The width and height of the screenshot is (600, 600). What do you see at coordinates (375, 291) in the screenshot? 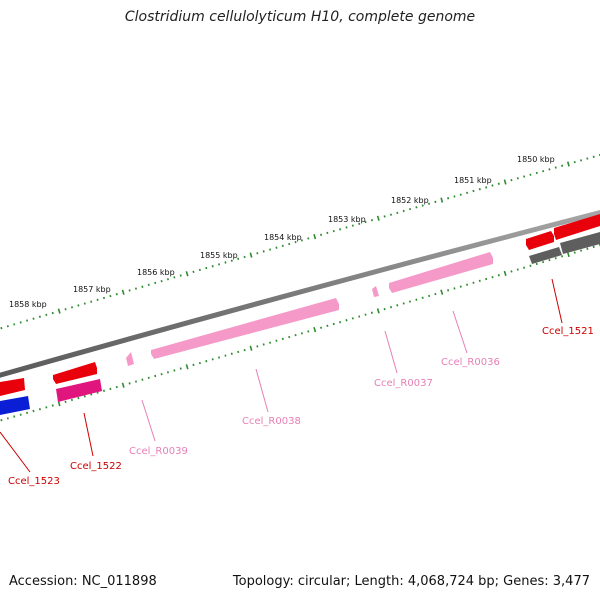
I see `rna-ccel-r0037` at bounding box center [375, 291].